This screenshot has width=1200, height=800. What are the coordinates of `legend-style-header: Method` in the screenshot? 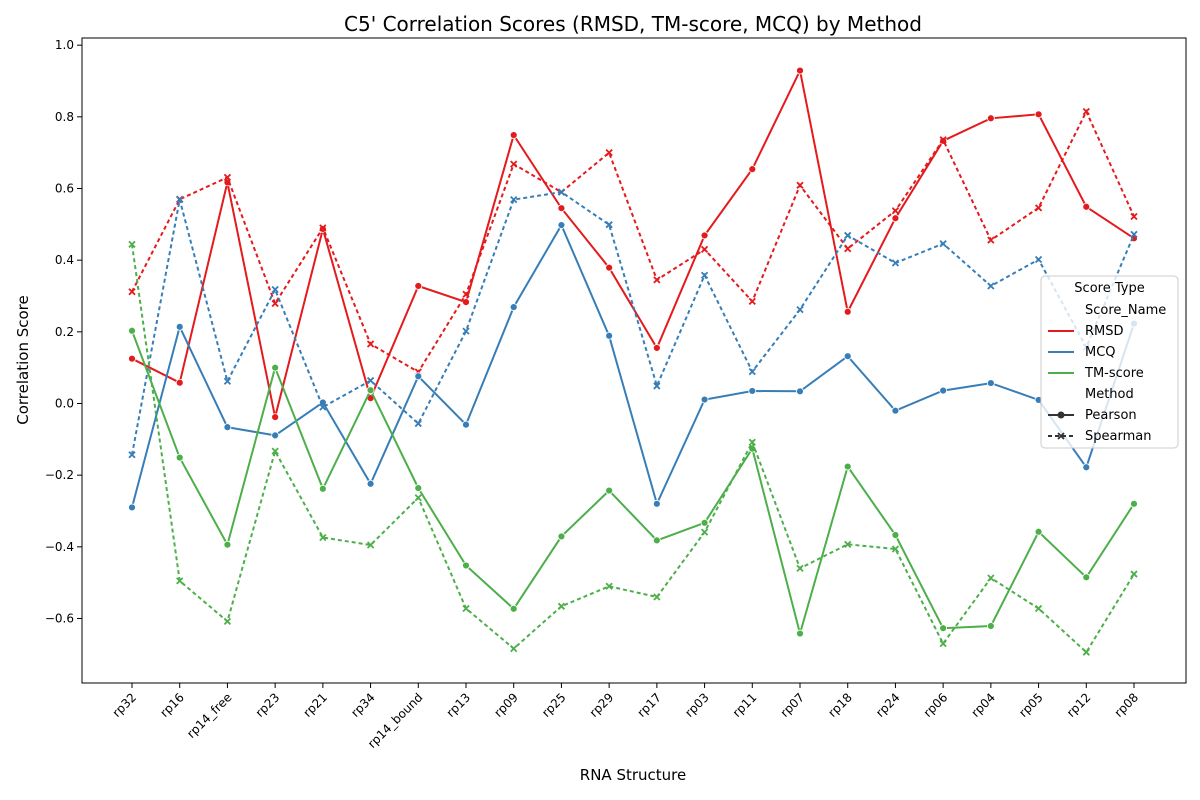 It's located at (1109, 394).